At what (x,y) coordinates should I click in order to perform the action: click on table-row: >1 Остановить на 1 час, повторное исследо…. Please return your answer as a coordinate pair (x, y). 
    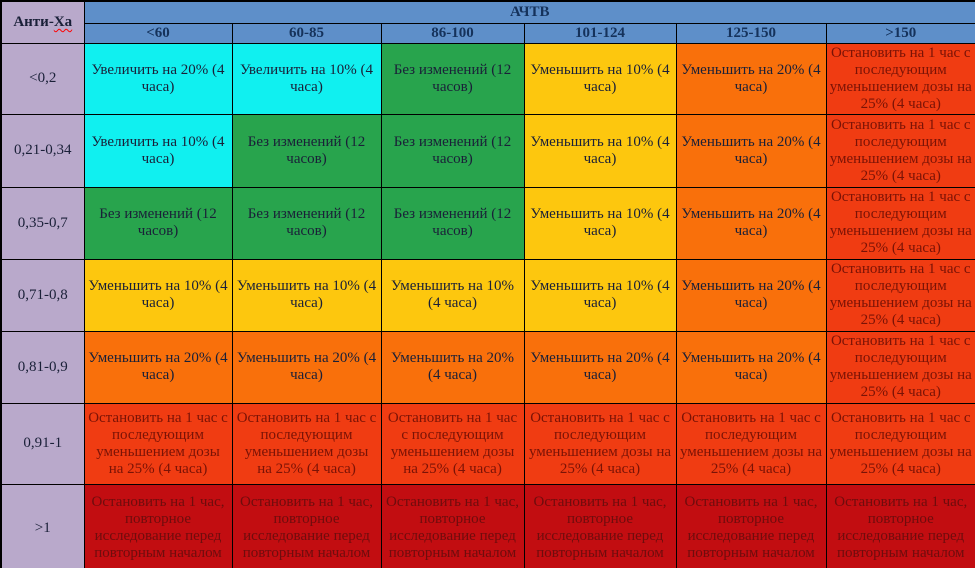
    Looking at the image, I should click on (487, 525).